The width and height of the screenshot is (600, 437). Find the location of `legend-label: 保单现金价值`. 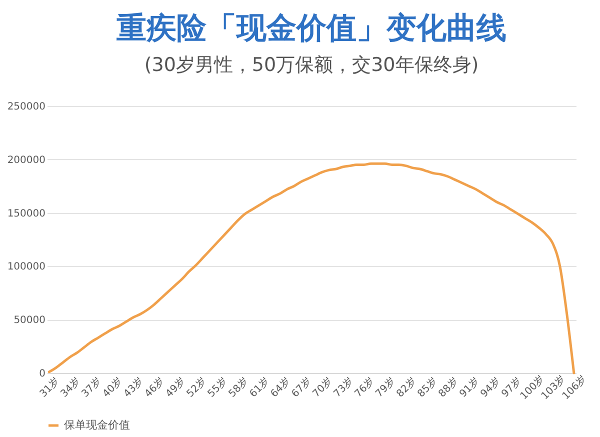

legend-label: 保单现金价值 is located at coordinates (97, 425).